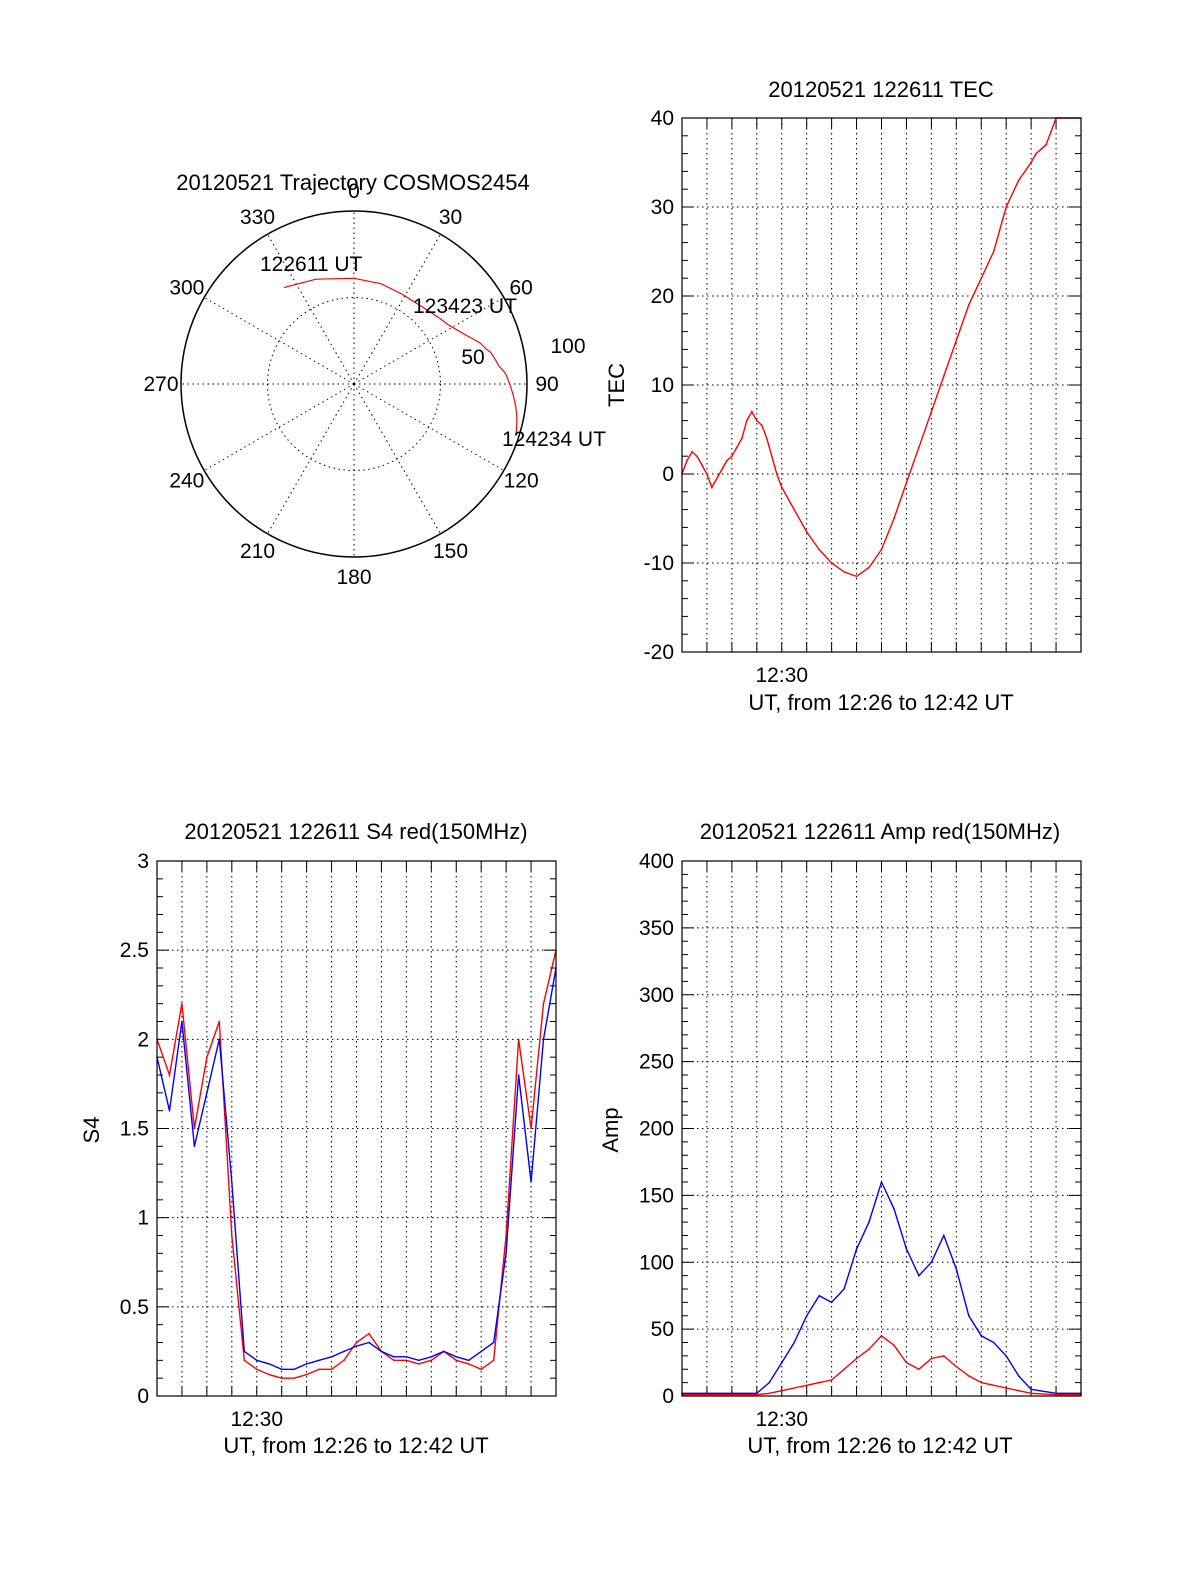 The image size is (1200, 1575). Describe the element at coordinates (257, 217) in the screenshot. I see `polar-azimuth-label: 330` at that location.